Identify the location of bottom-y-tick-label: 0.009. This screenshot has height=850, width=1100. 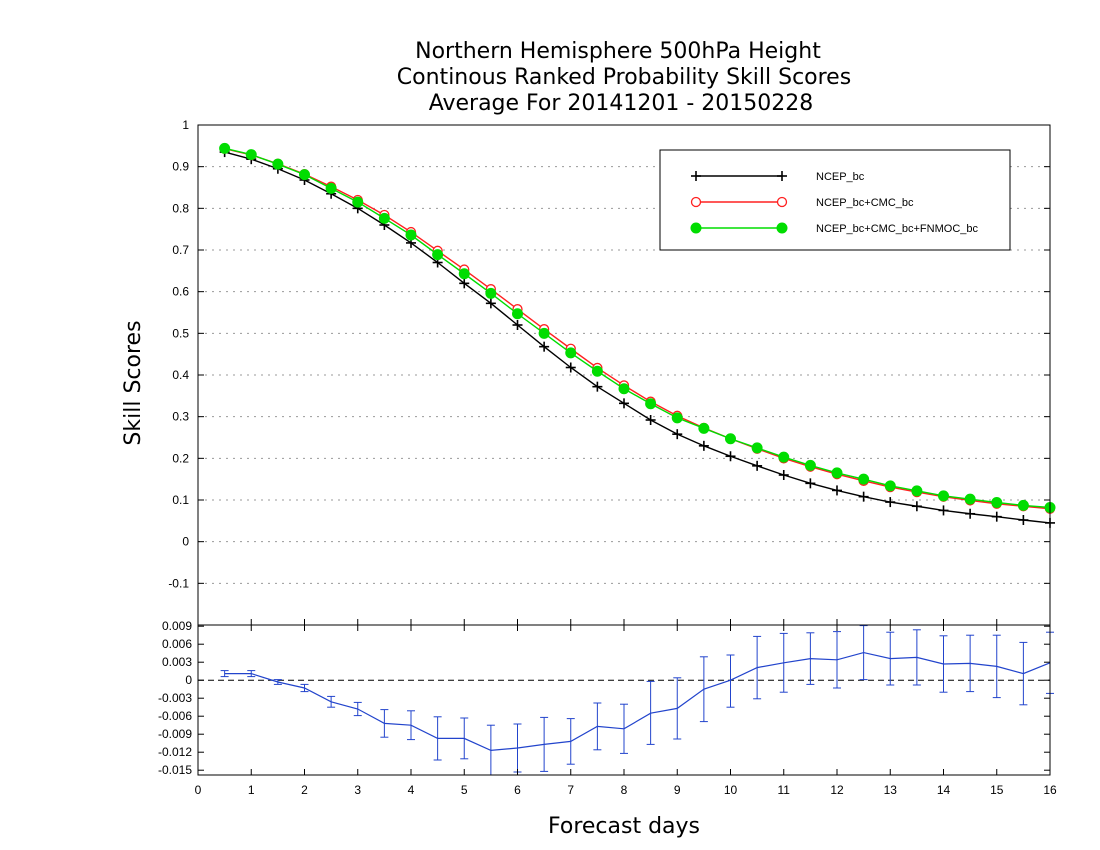
(177, 626).